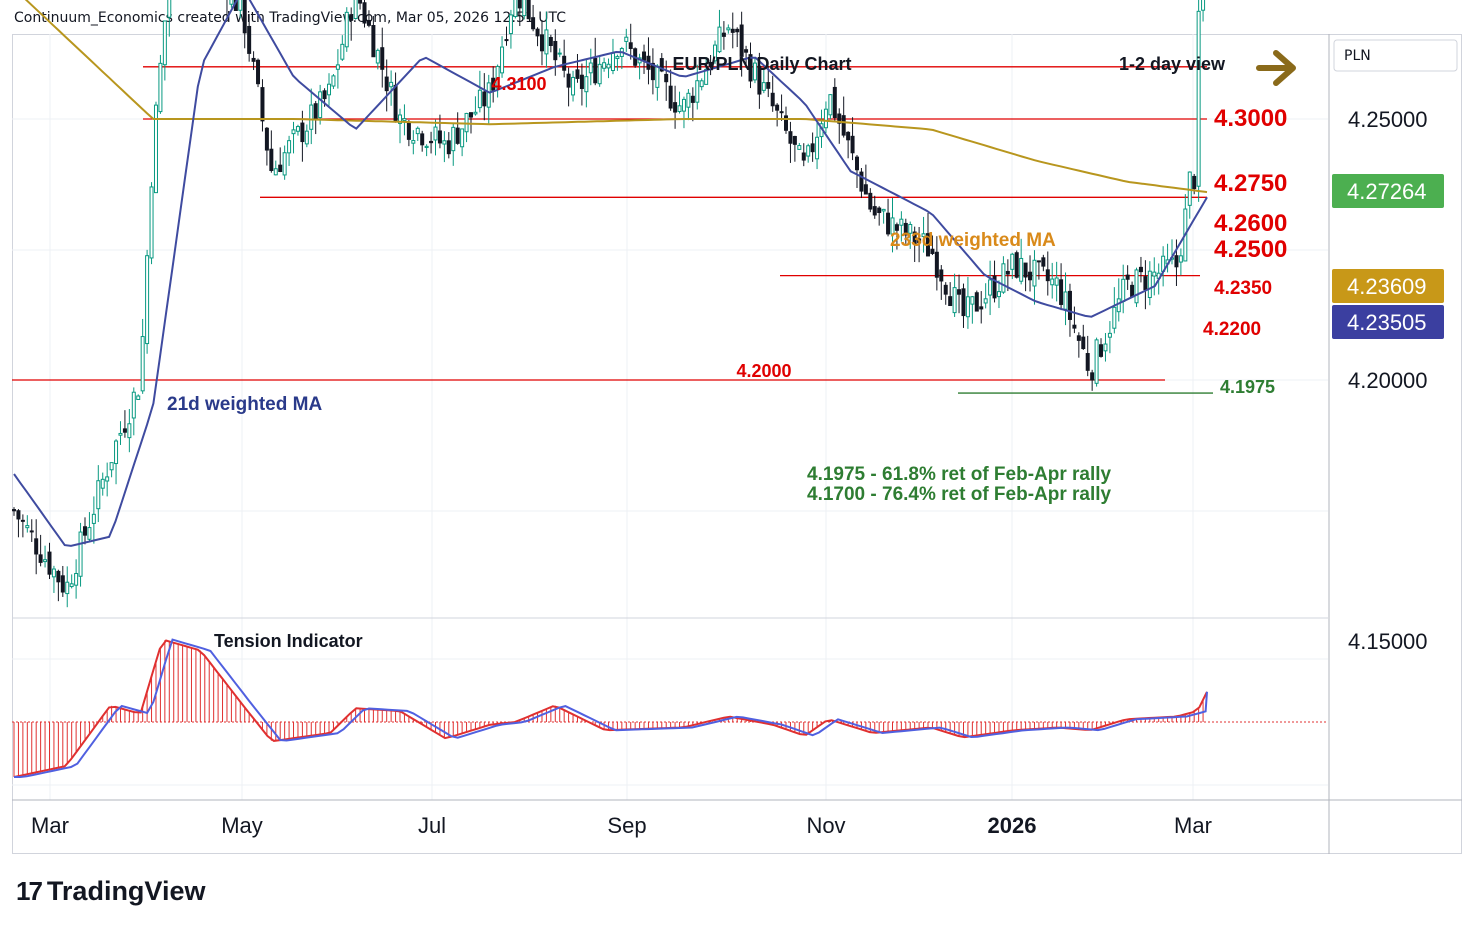  Describe the element at coordinates (1250, 118) in the screenshot. I see `level-label-4.3000: 4.3000` at that location.